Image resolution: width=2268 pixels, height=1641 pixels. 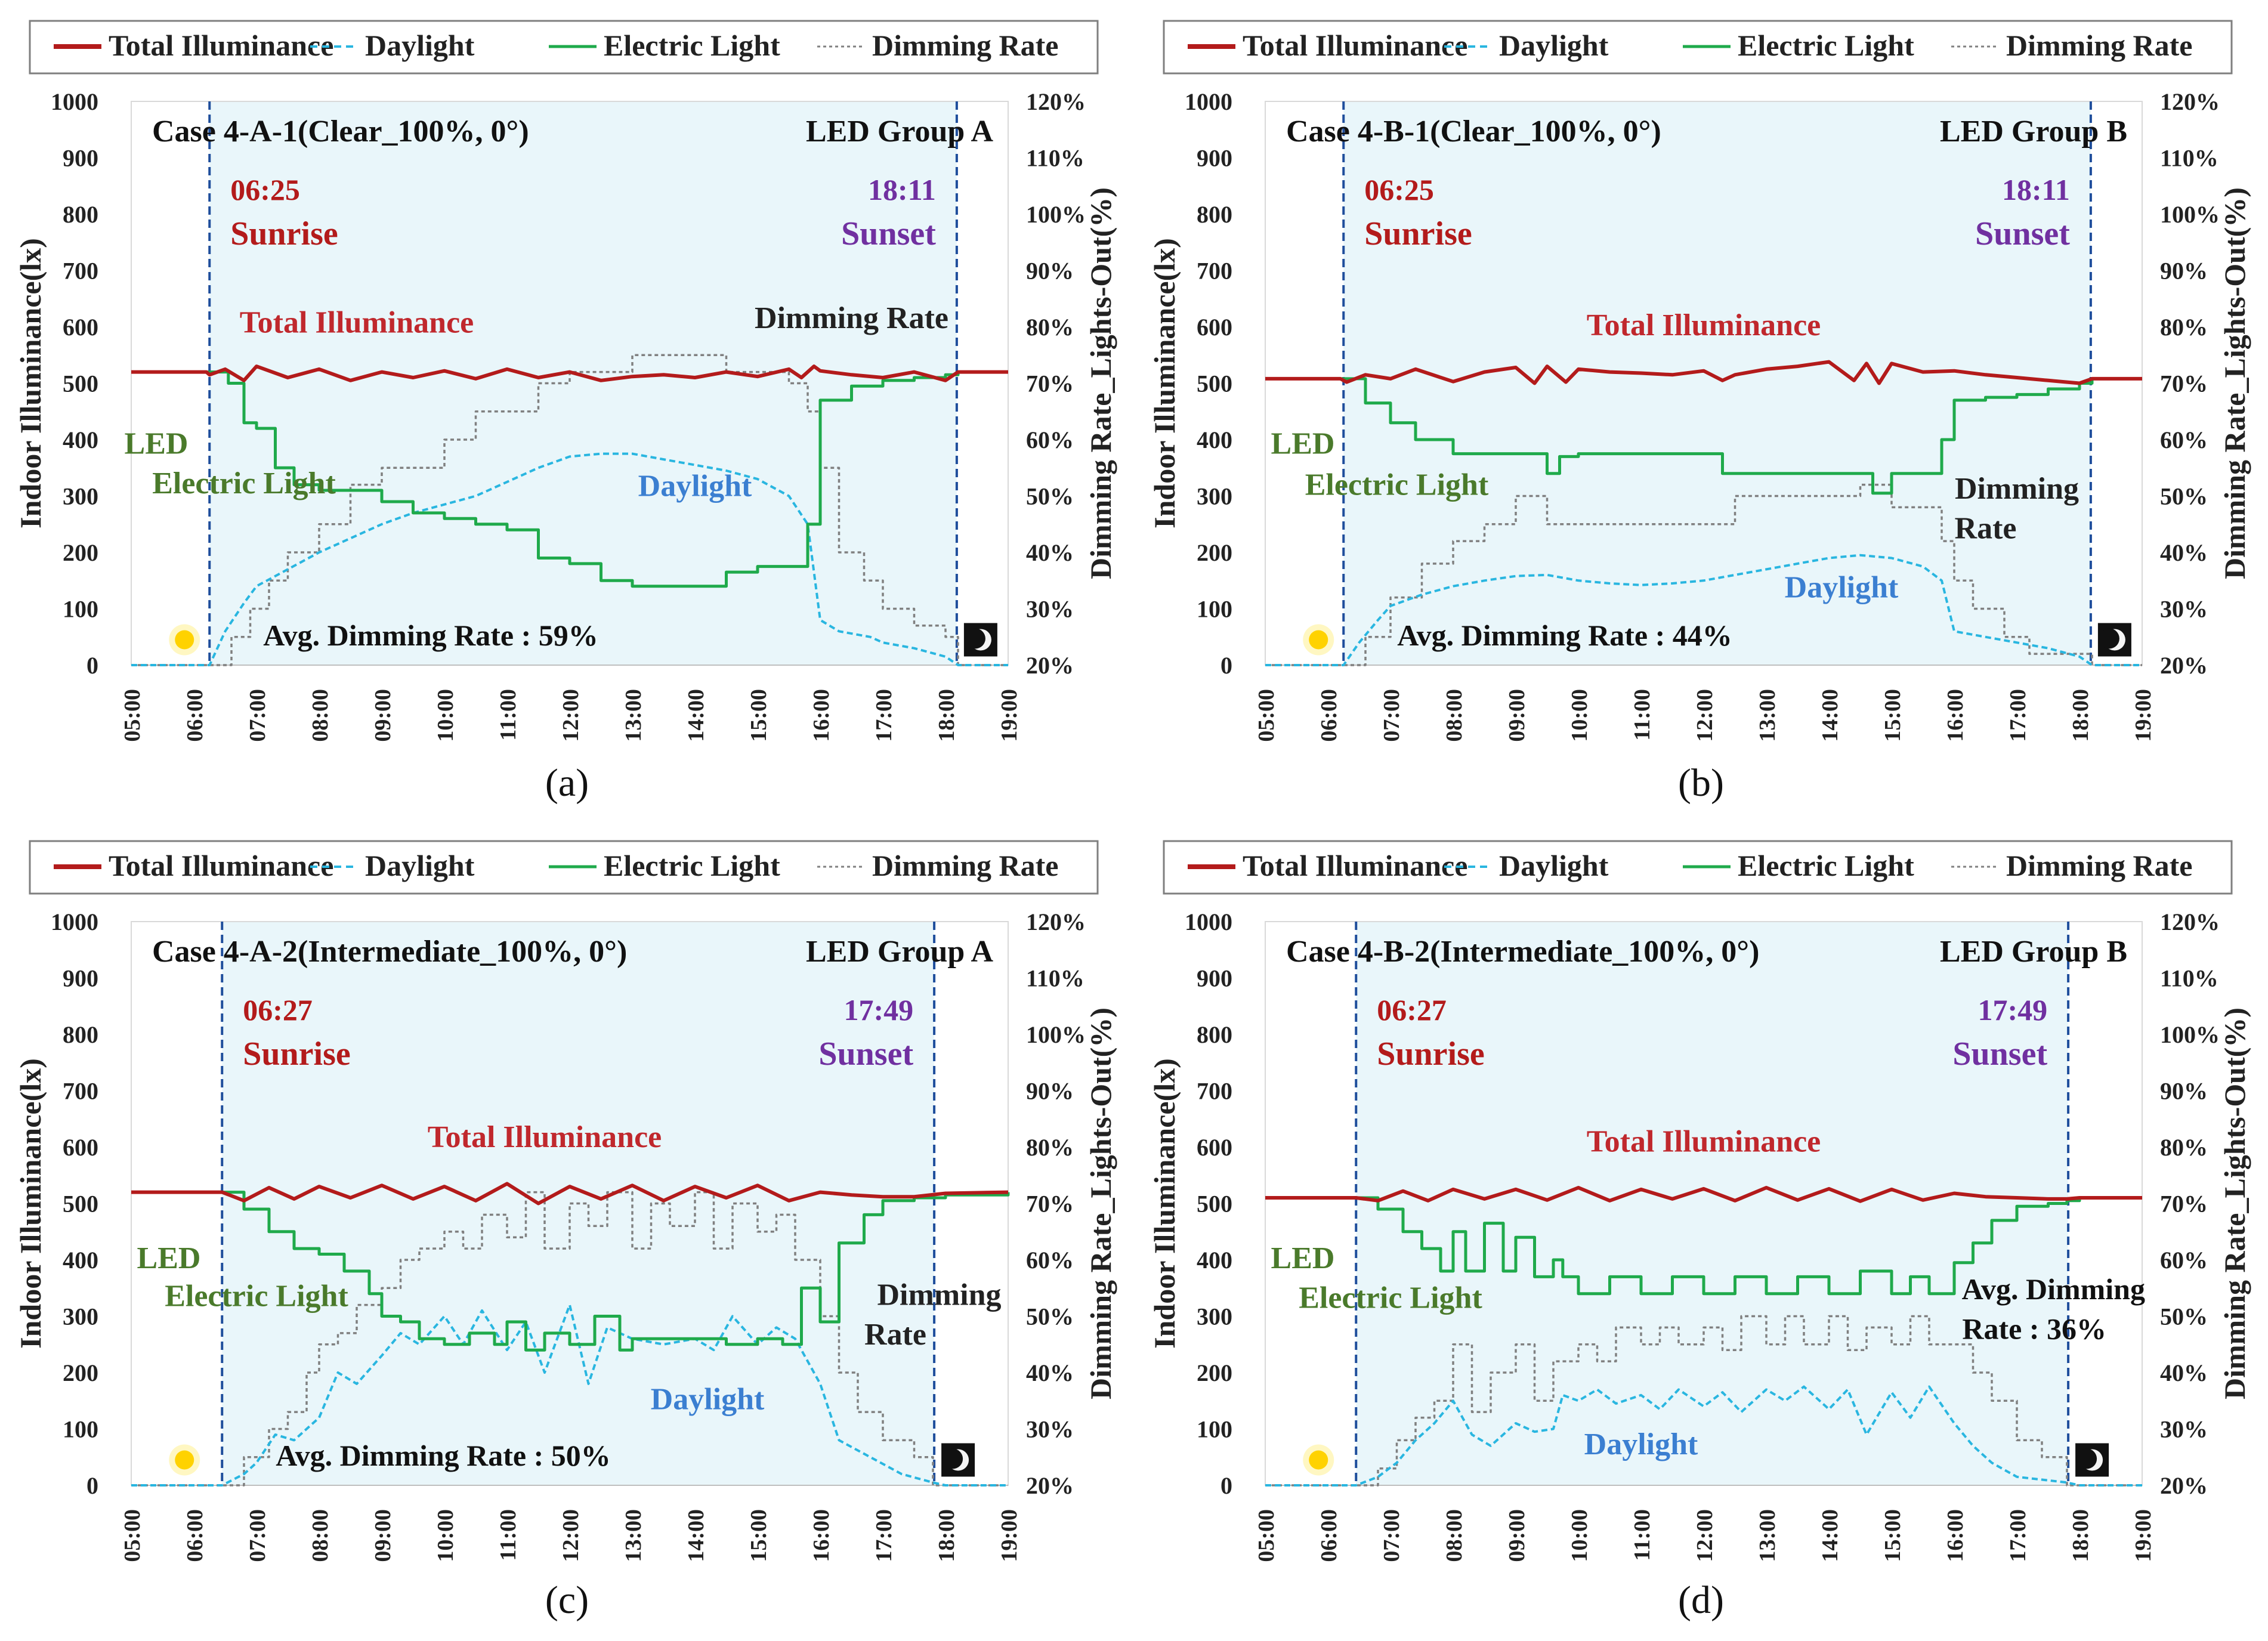 What do you see at coordinates (2184, 1147) in the screenshot?
I see `y2-tick-label: 80%` at bounding box center [2184, 1147].